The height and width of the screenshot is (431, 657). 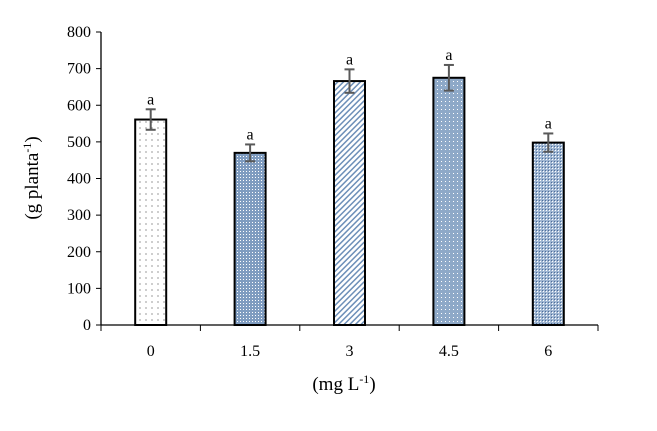 I want to click on x-tick-label: 3, so click(x=350, y=351).